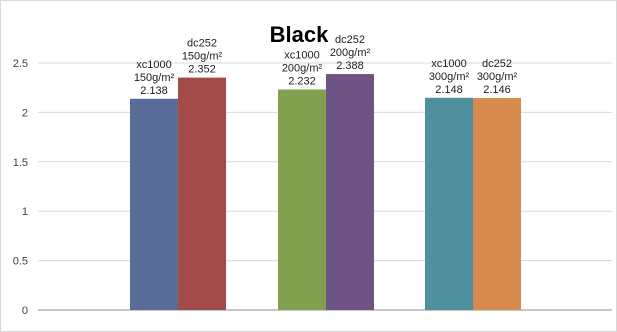  Describe the element at coordinates (25, 113) in the screenshot. I see `y-tick-label: 2` at that location.